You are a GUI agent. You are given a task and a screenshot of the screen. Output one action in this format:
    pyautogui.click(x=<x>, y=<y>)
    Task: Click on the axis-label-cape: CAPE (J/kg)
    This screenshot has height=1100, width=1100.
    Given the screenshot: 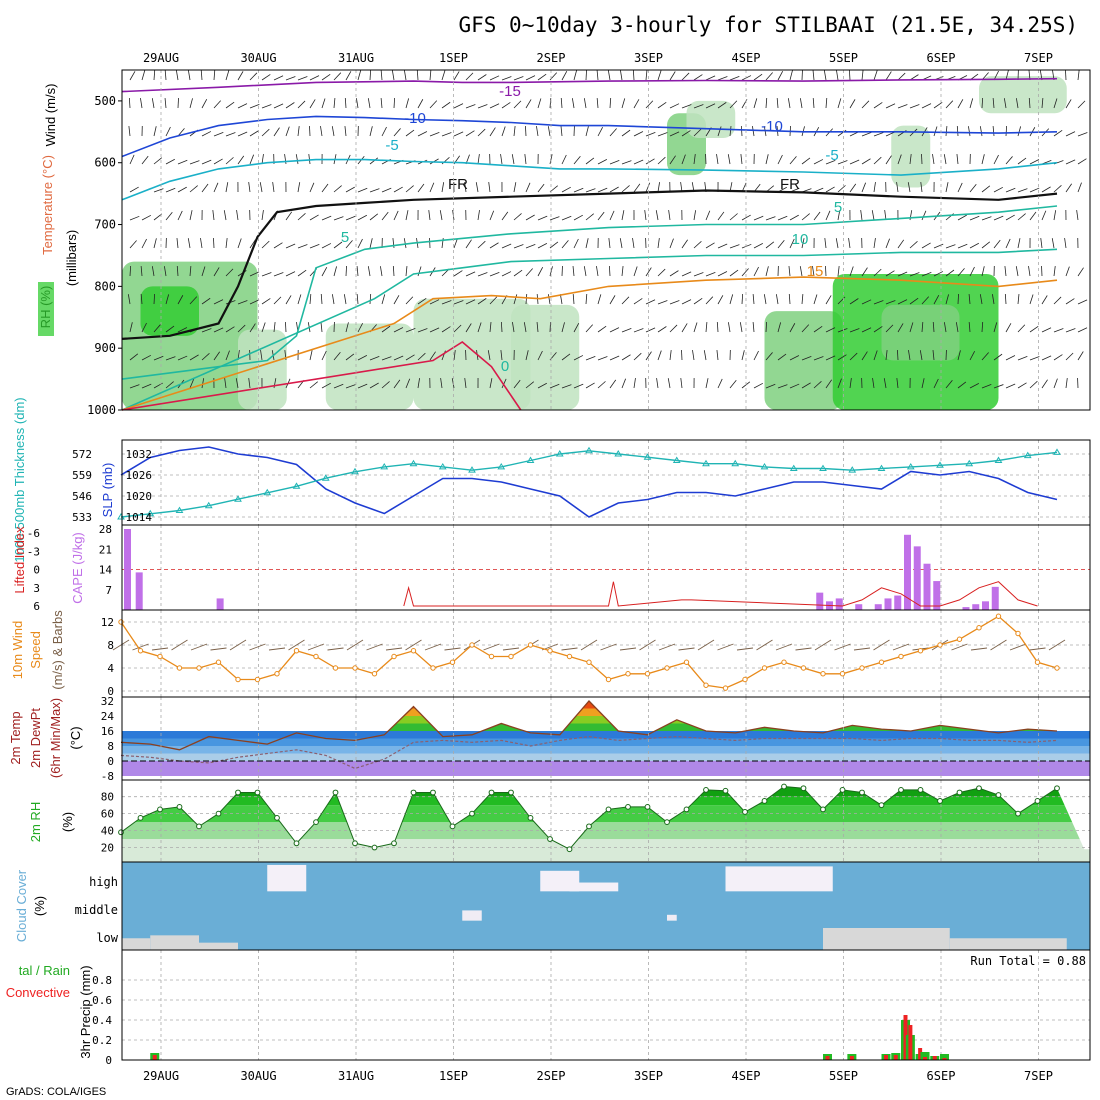 What is the action you would take?
    pyautogui.click(x=77, y=568)
    